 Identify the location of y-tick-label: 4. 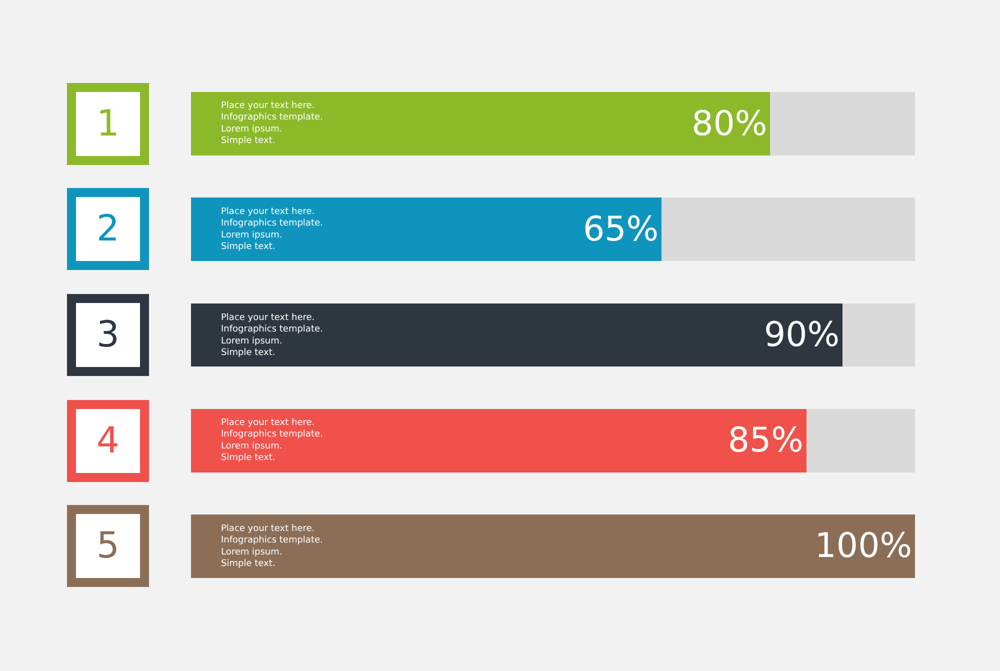
(108, 441).